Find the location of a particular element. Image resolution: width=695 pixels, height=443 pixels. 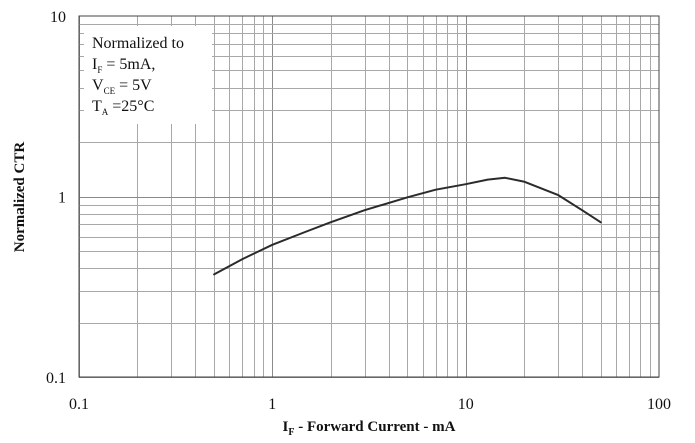

annotation-line: Normalized to is located at coordinates (138, 43).